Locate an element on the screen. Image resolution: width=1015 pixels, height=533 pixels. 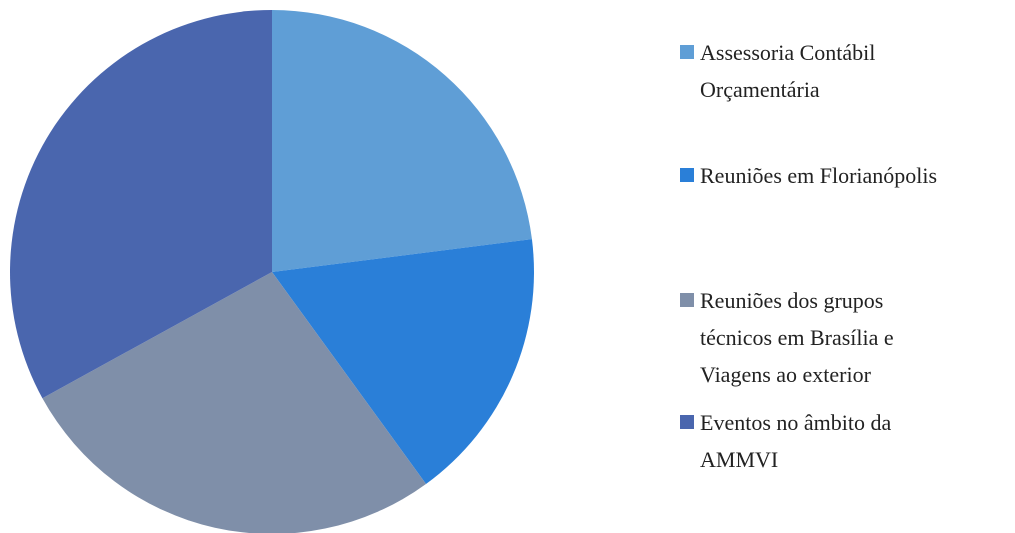
legend-label: Assessoria Contábil Orçamentária is located at coordinates (788, 71).